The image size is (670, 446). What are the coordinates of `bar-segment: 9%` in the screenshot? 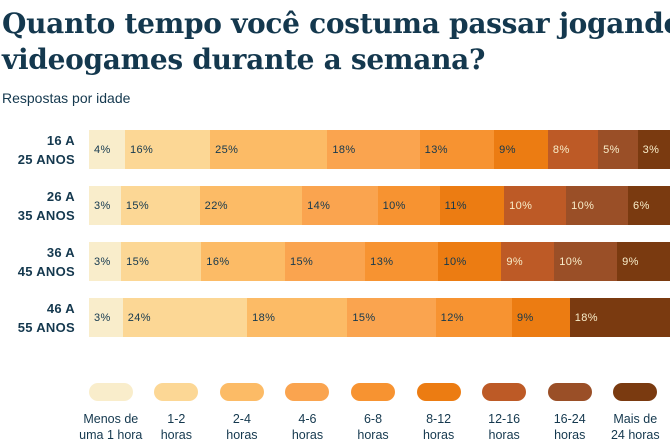 It's located at (643, 261).